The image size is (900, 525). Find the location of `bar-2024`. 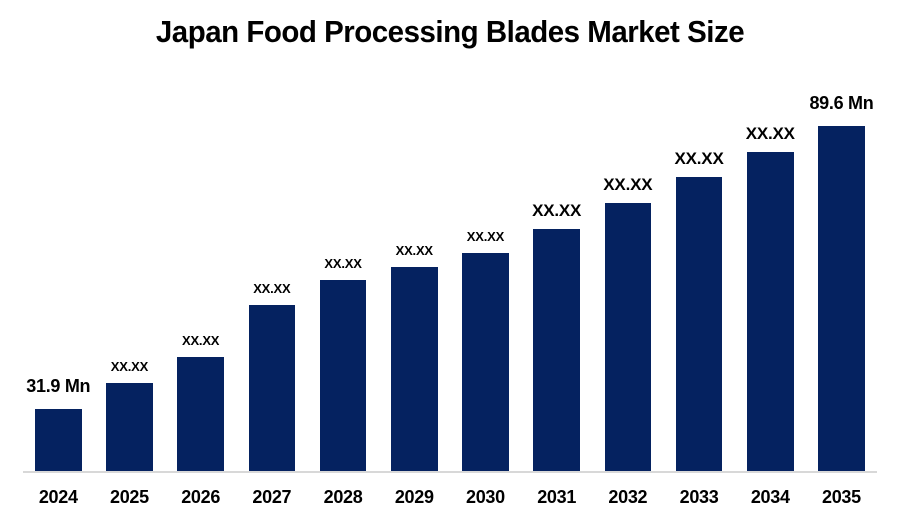

bar-2024 is located at coordinates (58, 440).